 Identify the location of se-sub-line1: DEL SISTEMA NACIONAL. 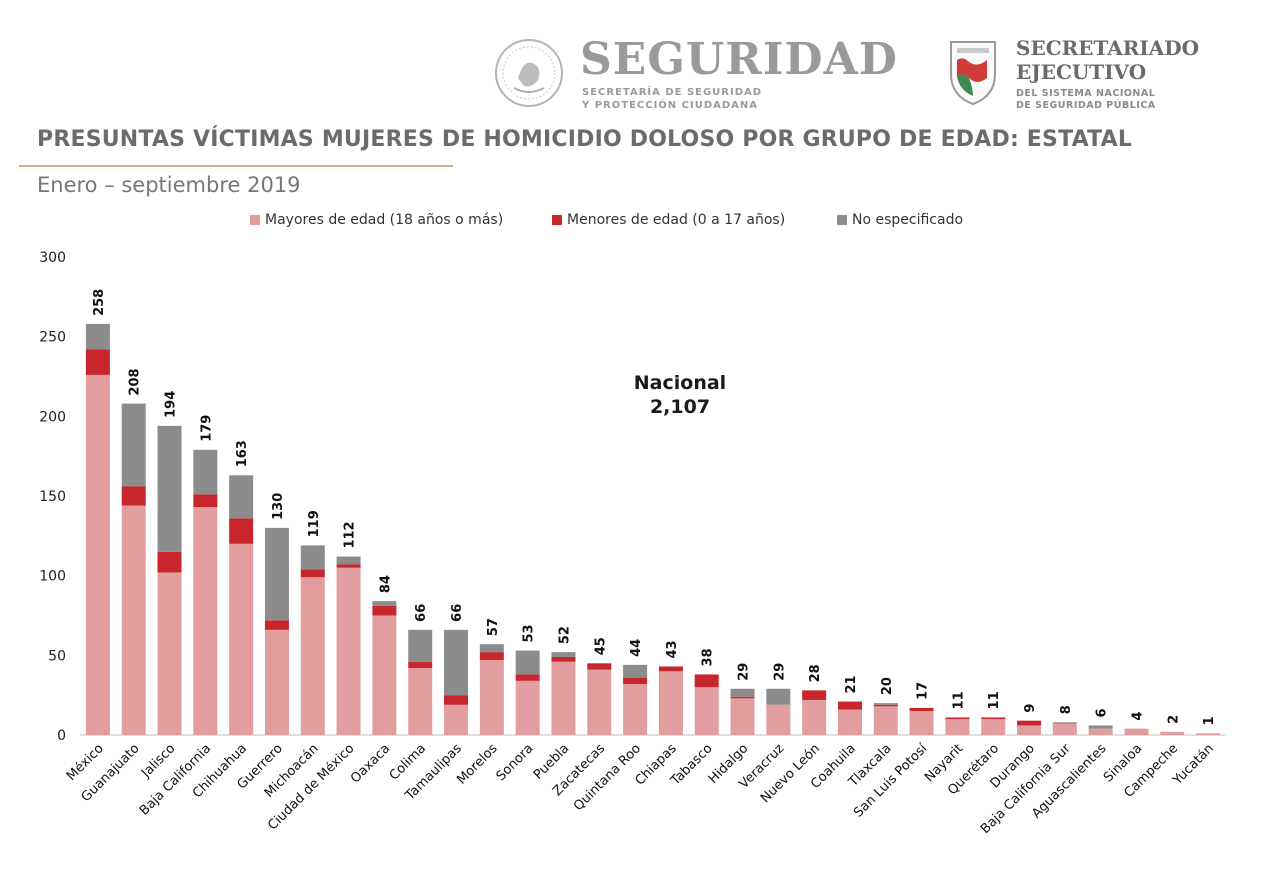
(1086, 93).